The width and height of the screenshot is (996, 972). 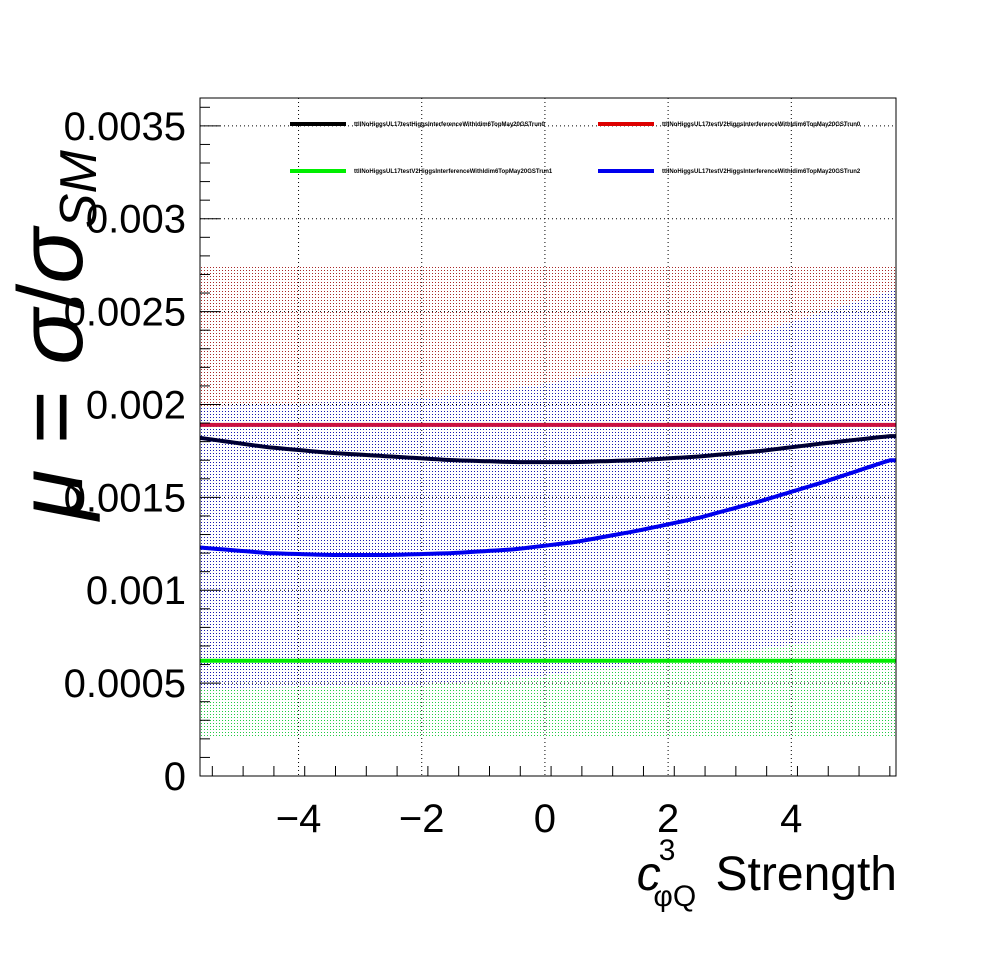 What do you see at coordinates (299, 819) in the screenshot?
I see `x-tick-label: −4` at bounding box center [299, 819].